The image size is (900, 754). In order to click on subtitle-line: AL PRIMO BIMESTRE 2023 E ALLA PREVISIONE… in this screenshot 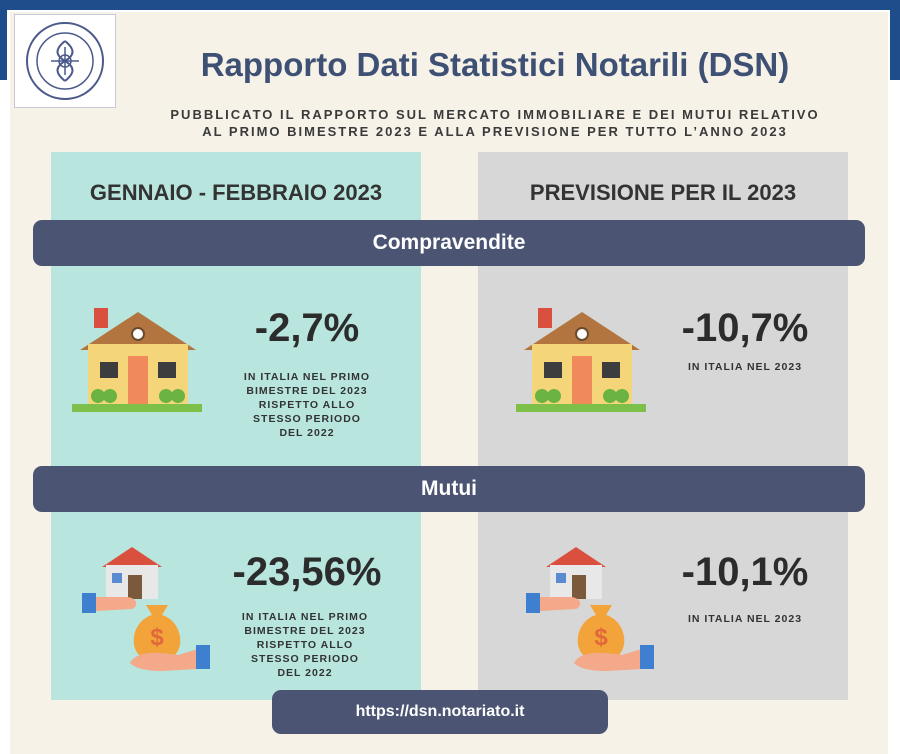, I will do `click(495, 131)`.